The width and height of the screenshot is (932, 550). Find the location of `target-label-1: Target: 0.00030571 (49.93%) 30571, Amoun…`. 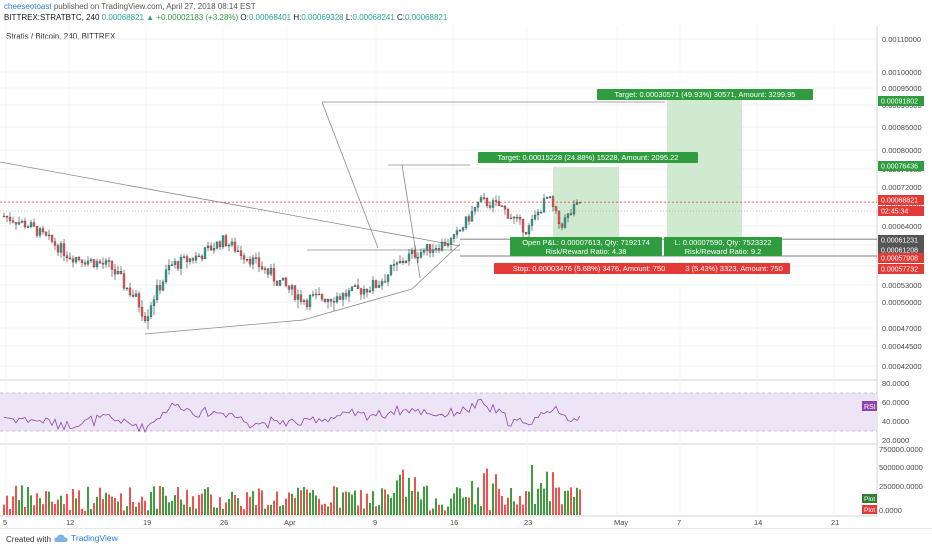

target-label-1: Target: 0.00030571 (49.93%) 30571, Amoun… is located at coordinates (705, 94).